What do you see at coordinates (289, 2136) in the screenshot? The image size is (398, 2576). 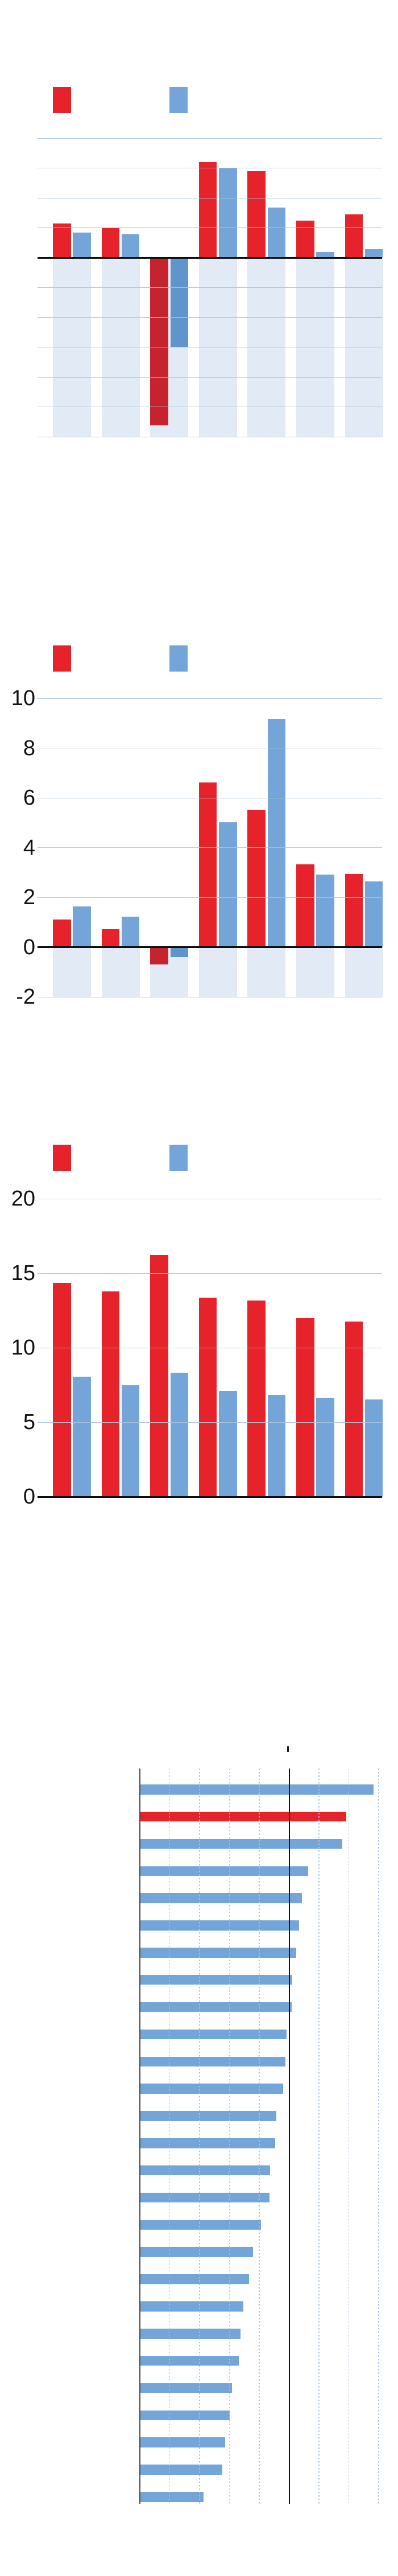 I see `reference-line` at bounding box center [289, 2136].